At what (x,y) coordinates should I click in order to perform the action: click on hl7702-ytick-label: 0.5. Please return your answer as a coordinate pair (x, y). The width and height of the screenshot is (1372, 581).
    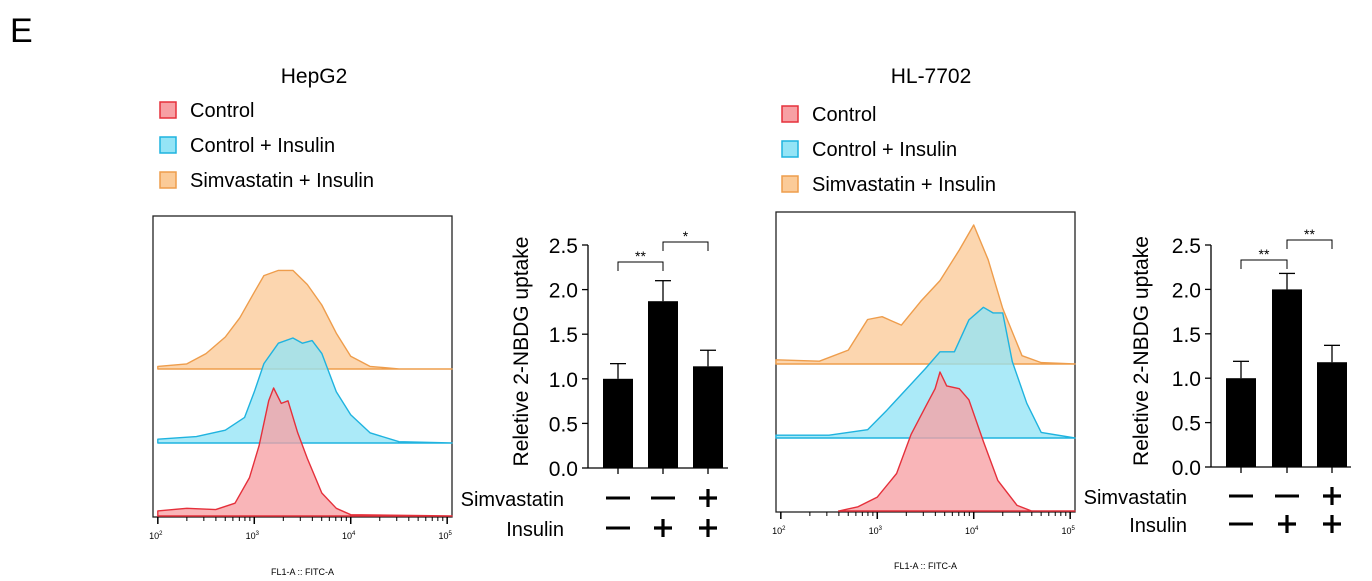
    Looking at the image, I should click on (1186, 424).